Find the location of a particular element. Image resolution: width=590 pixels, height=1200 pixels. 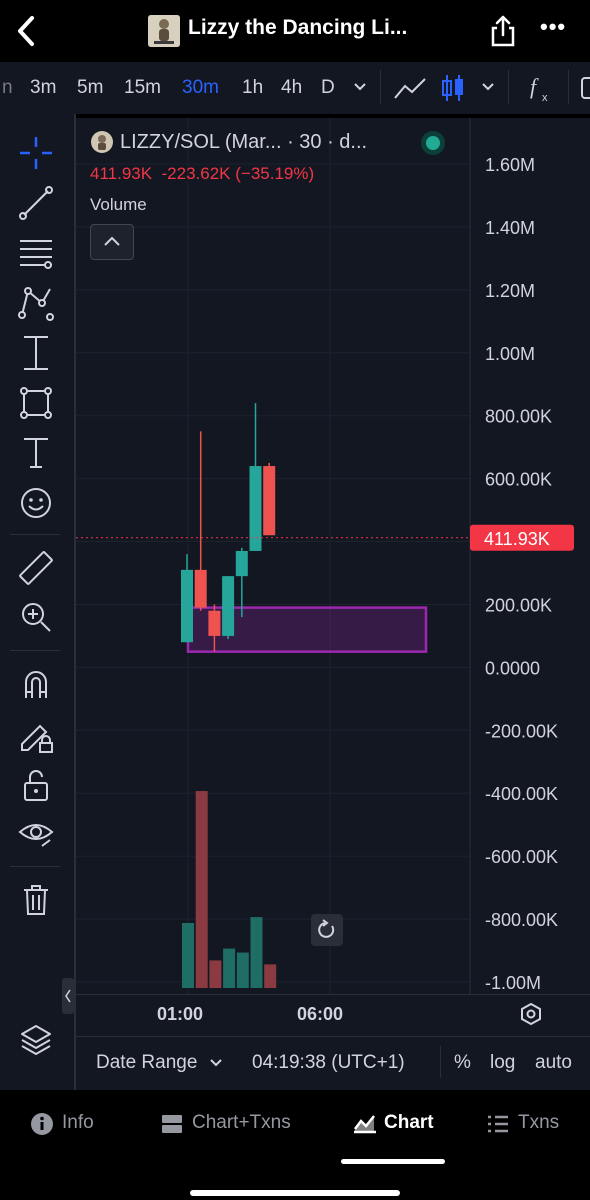

chevron-down-icon is located at coordinates (216, 1063).